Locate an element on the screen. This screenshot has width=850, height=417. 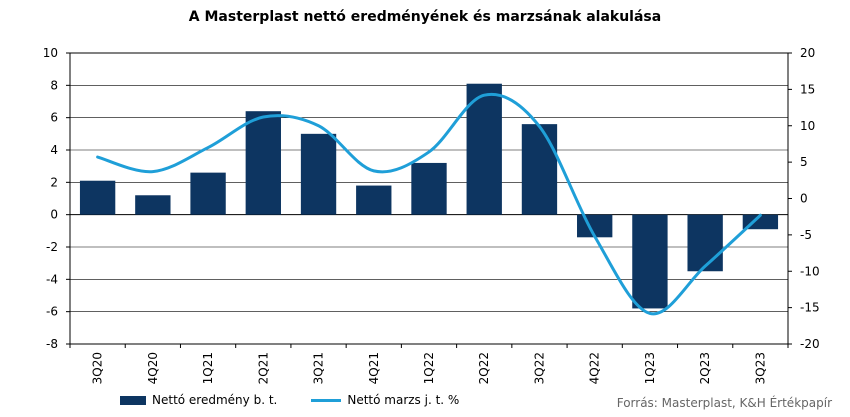
x-tick-label: 2Q23 is located at coordinates (705, 368).